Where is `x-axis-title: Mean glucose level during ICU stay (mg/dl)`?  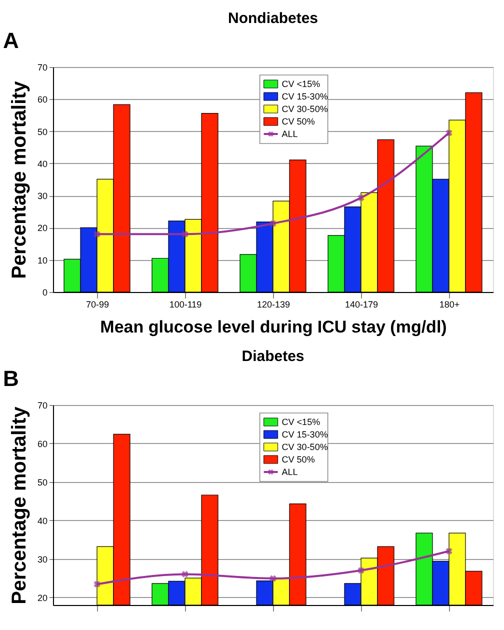 x-axis-title: Mean glucose level during ICU stay (mg/dl) is located at coordinates (273, 327).